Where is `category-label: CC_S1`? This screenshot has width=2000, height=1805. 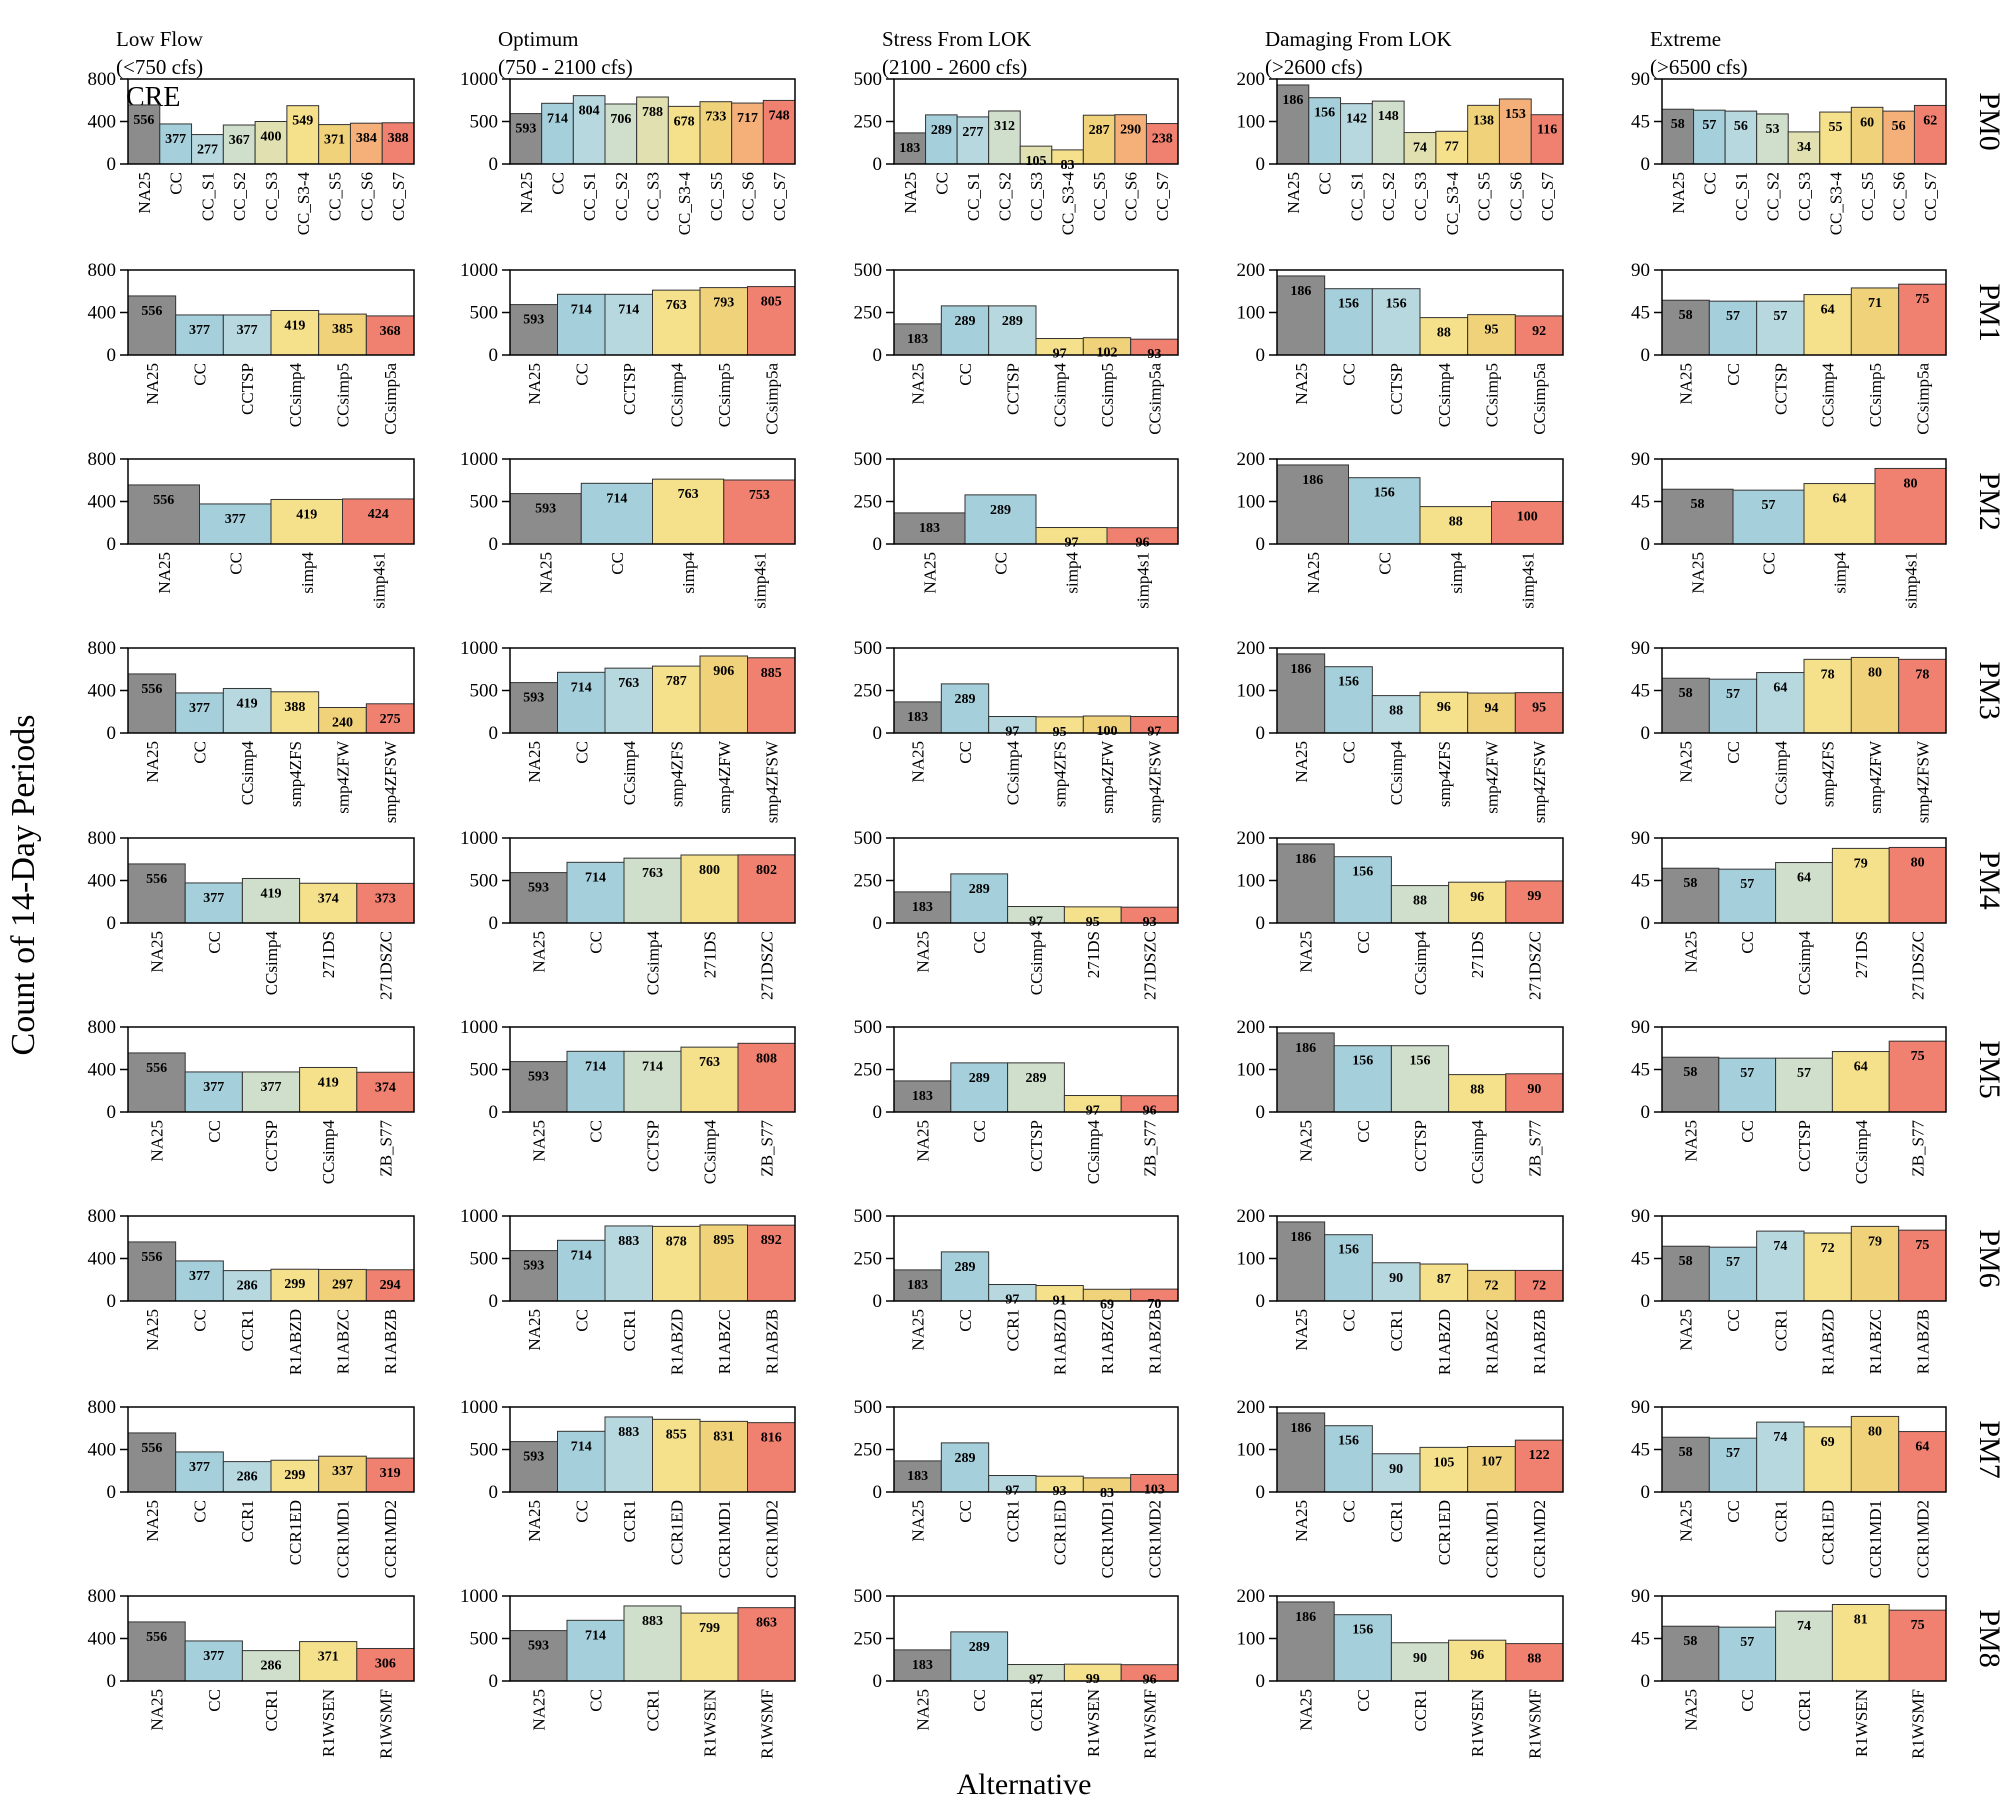
category-label: CC_S1 is located at coordinates (973, 196).